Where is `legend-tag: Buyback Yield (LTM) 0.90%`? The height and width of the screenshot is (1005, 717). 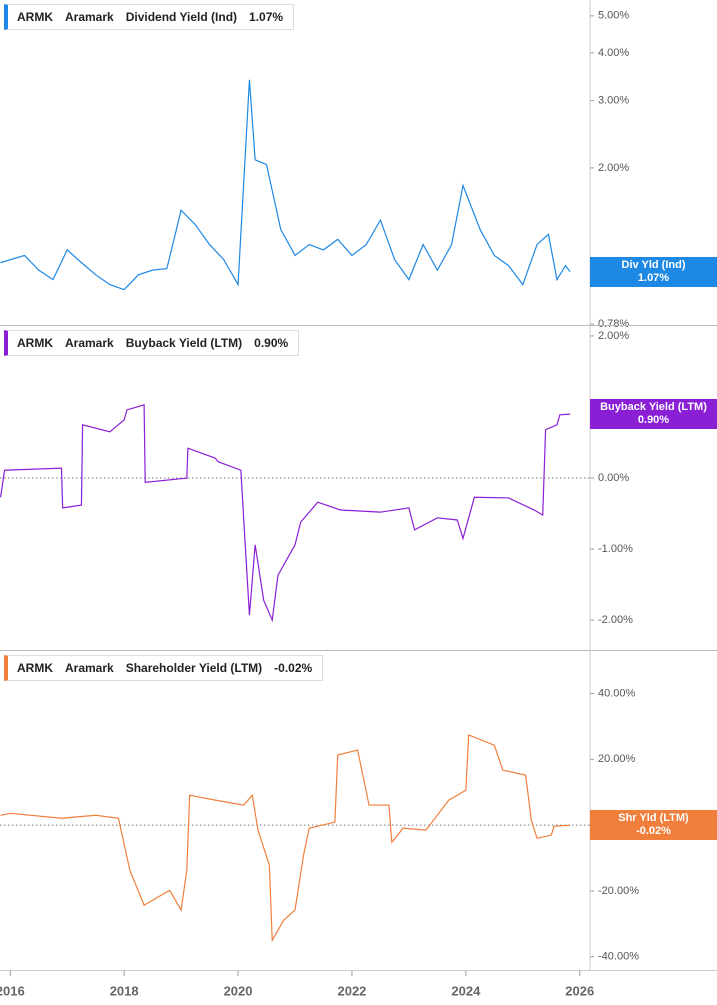
legend-tag: Buyback Yield (LTM) 0.90% is located at coordinates (653, 414).